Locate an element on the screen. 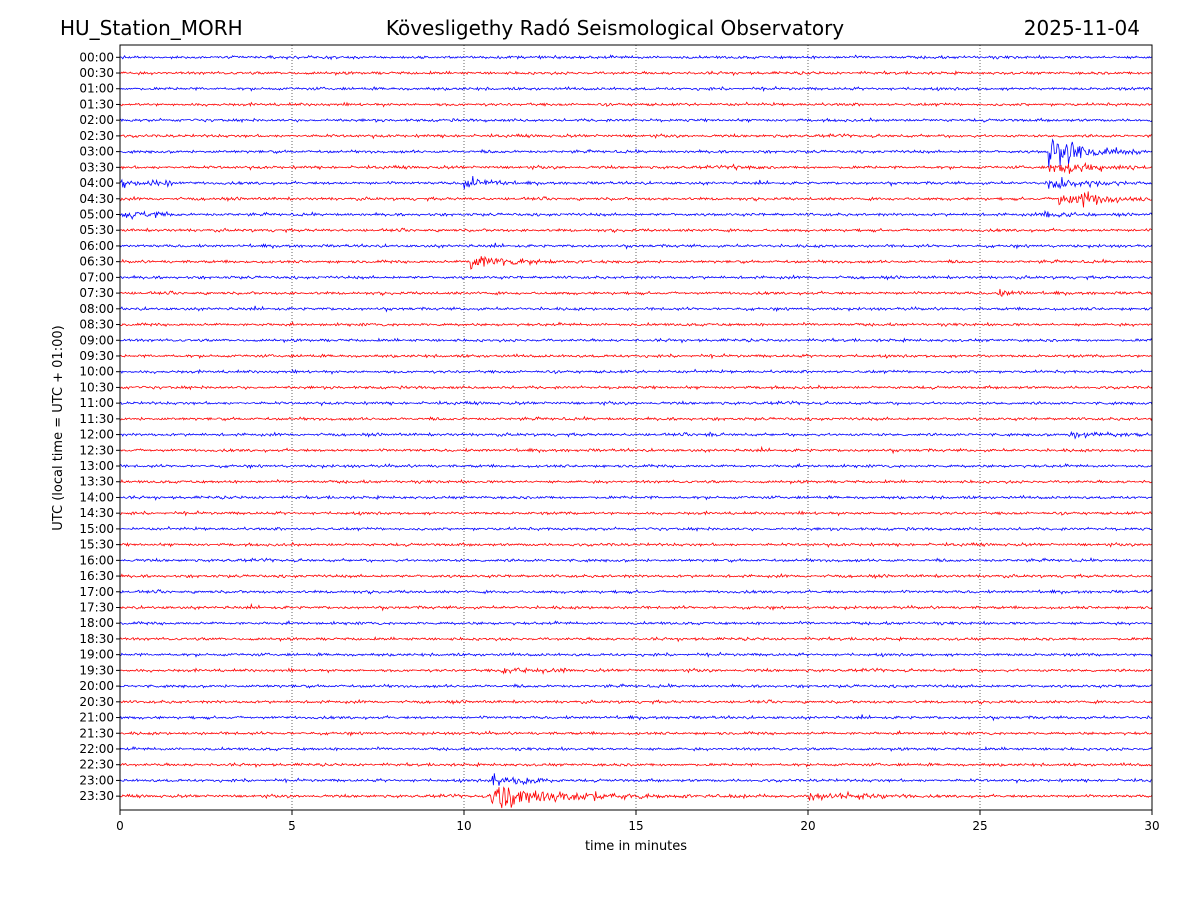 The image size is (1200, 900). station-name: HU_Station_MORH is located at coordinates (151, 28).